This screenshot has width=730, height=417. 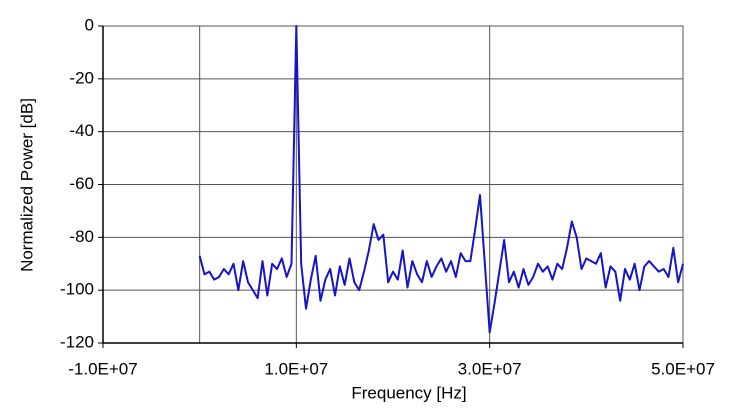 I want to click on x-tick-label: 5.0E+07, so click(x=683, y=368).